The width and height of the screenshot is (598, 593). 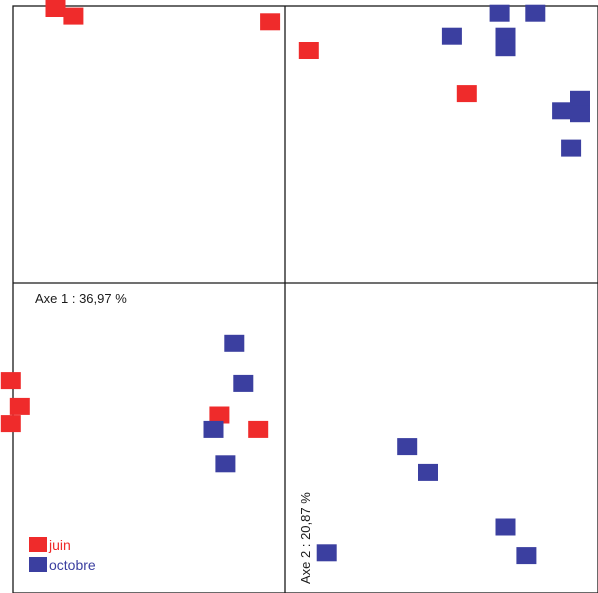 What do you see at coordinates (59, 545) in the screenshot?
I see `legend-label-juin: juin` at bounding box center [59, 545].